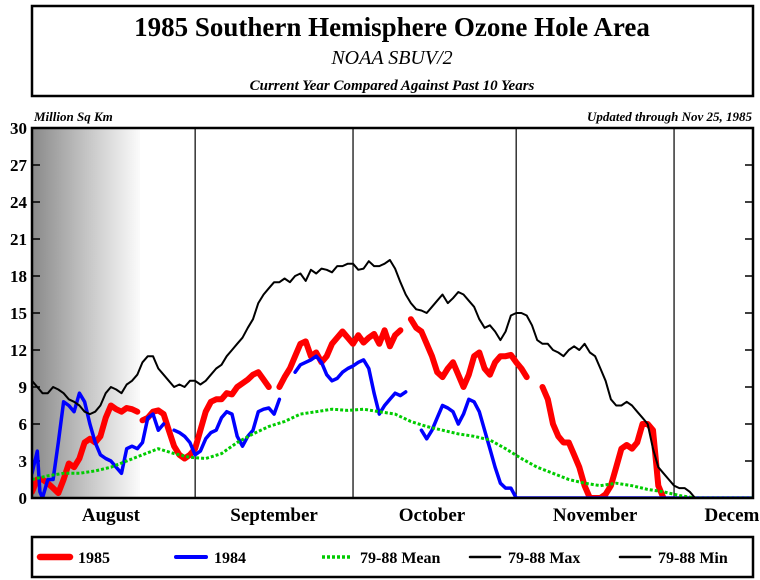  What do you see at coordinates (18, 239) in the screenshot?
I see `y-tick-label: 21` at bounding box center [18, 239].